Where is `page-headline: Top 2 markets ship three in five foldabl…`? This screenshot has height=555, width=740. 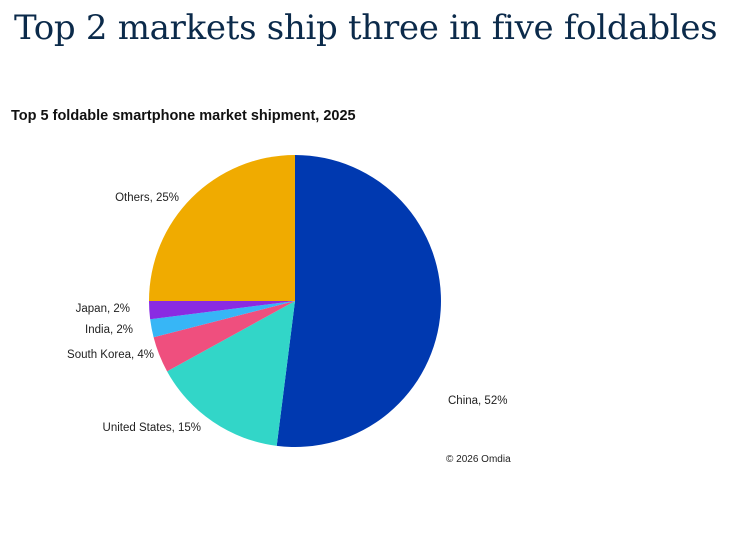 page-headline: Top 2 markets ship three in five foldabl… is located at coordinates (366, 28).